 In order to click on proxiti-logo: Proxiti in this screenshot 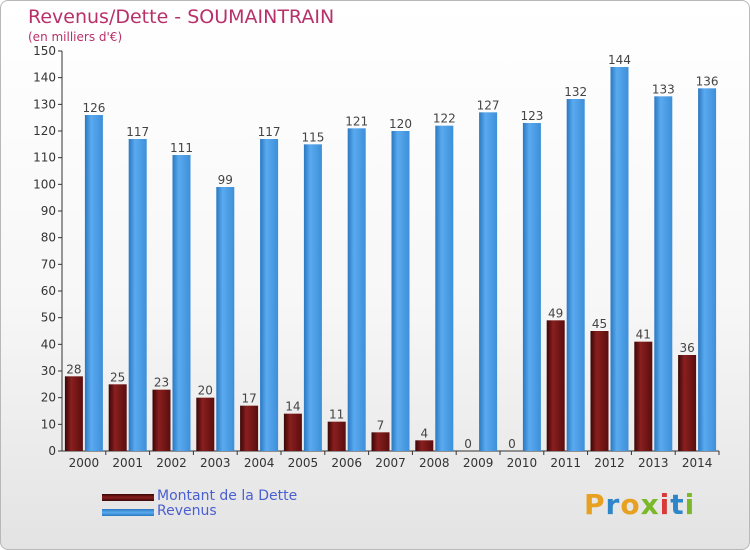, I will do `click(639, 504)`.